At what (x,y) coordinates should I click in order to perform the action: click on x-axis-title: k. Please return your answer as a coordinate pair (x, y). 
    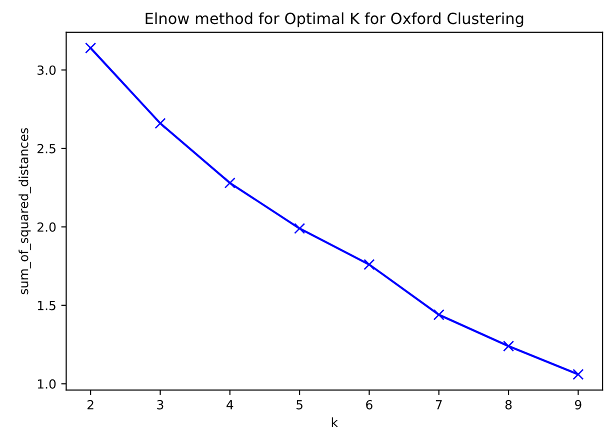
    Looking at the image, I should click on (335, 422).